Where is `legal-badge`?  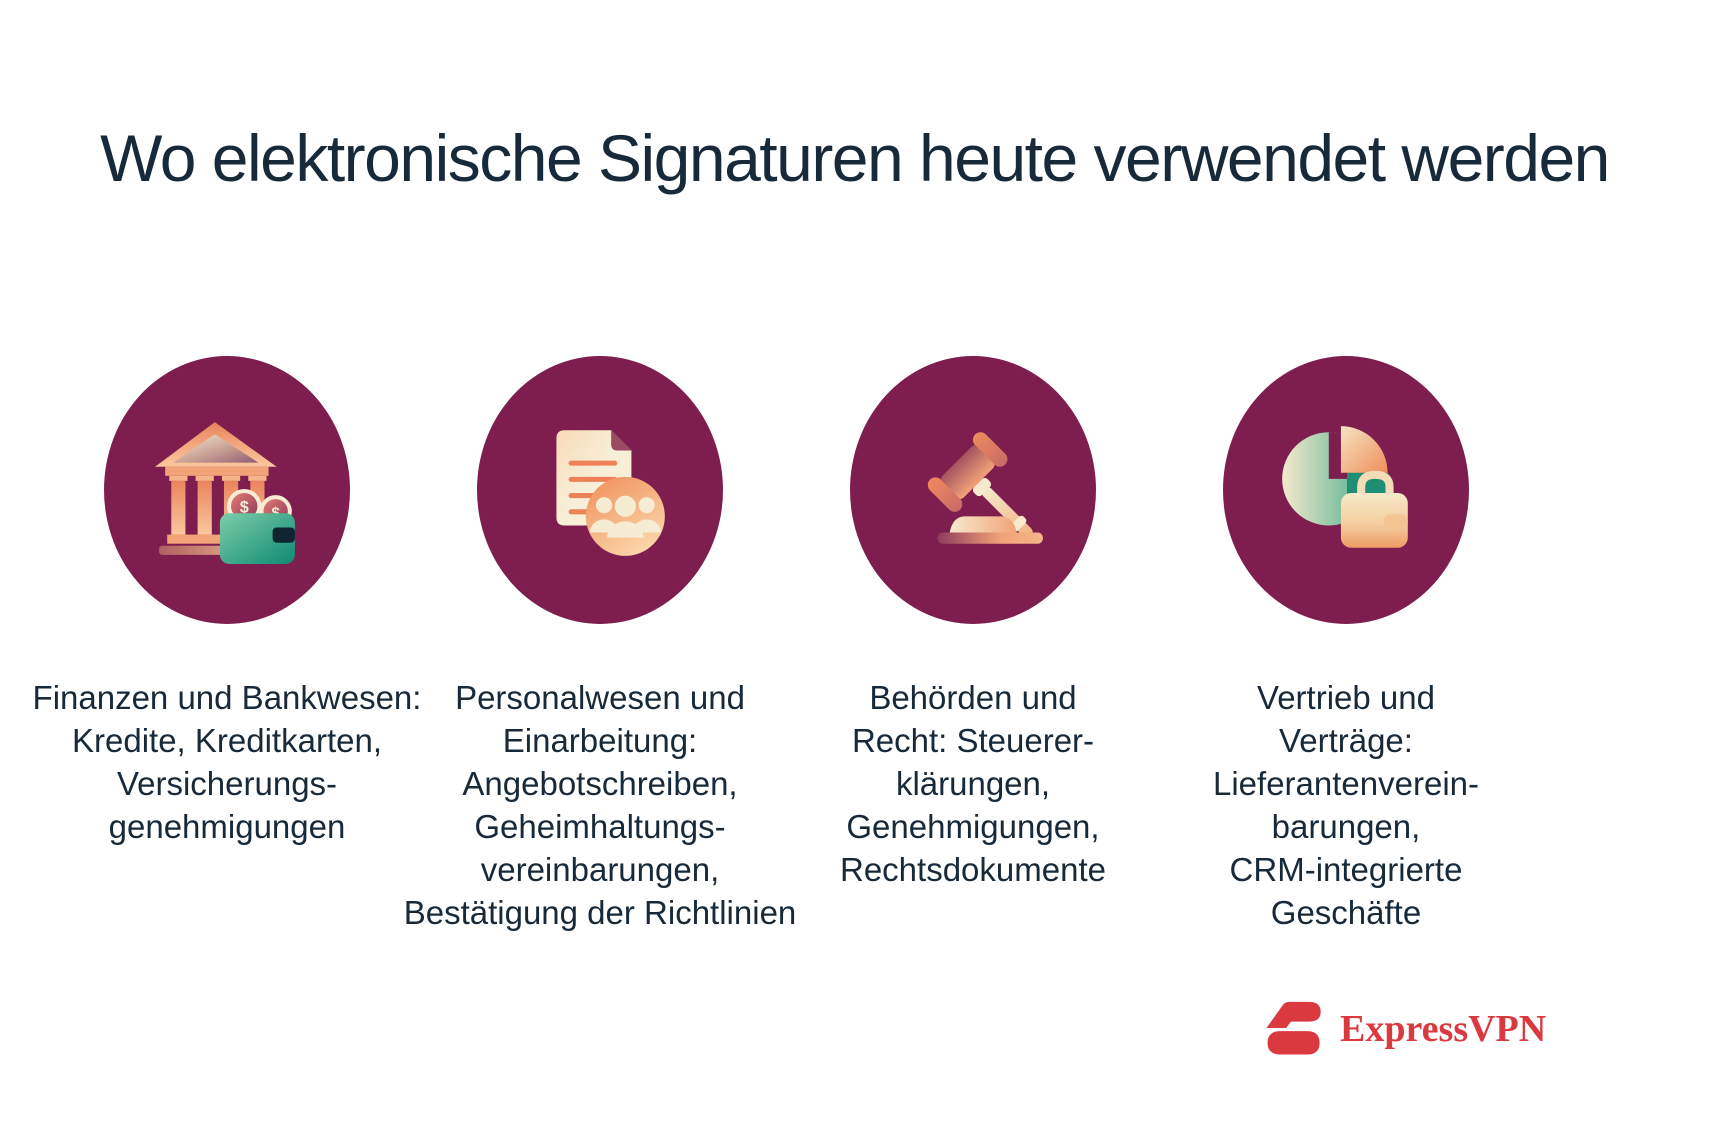
legal-badge is located at coordinates (973, 490).